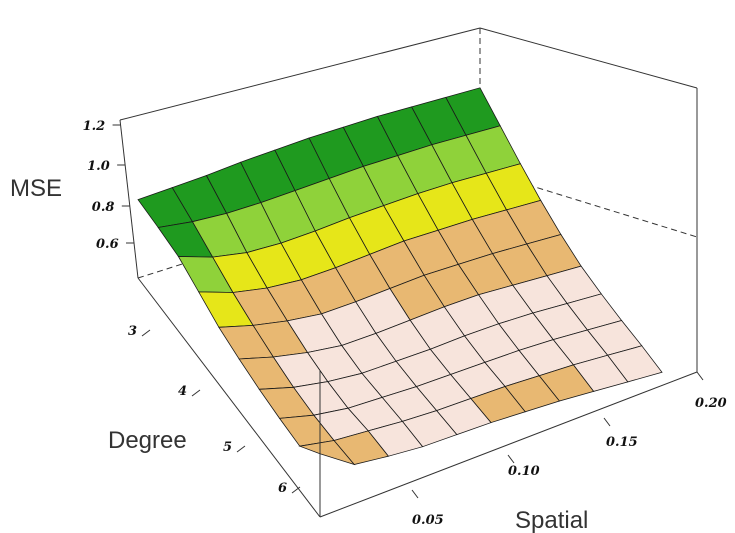 The image size is (735, 533). I want to click on degree-tick-label: 4, so click(182, 391).